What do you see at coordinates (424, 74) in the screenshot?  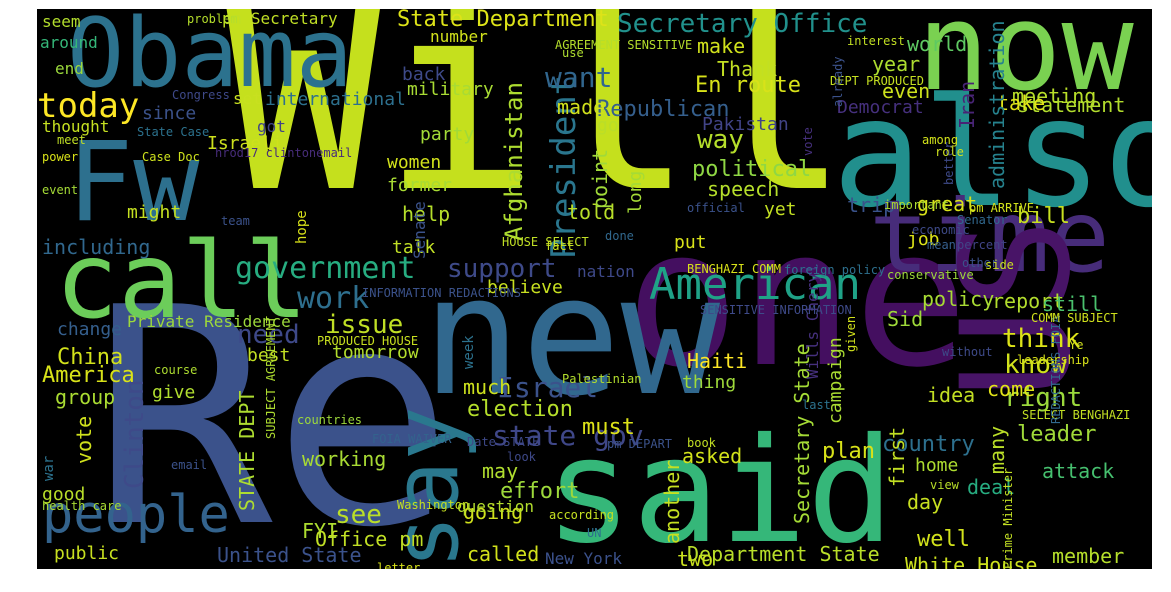 I see `cloud-word: back` at bounding box center [424, 74].